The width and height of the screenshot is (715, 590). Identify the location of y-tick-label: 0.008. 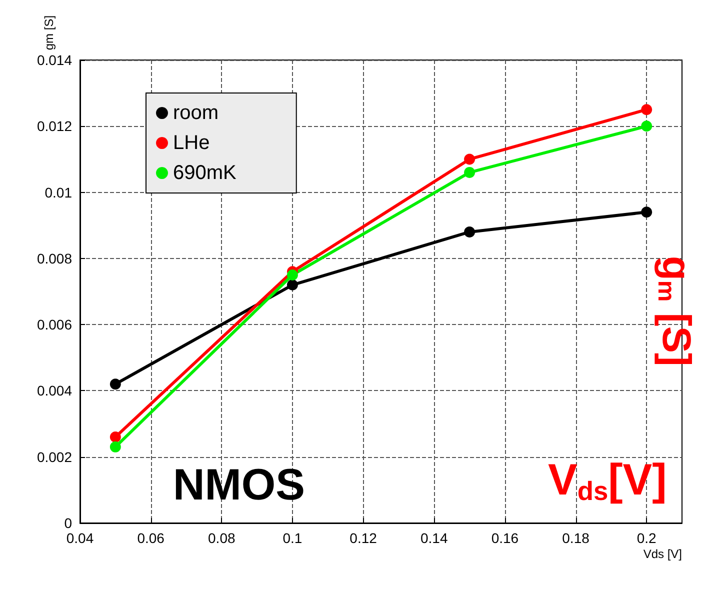
(54, 258).